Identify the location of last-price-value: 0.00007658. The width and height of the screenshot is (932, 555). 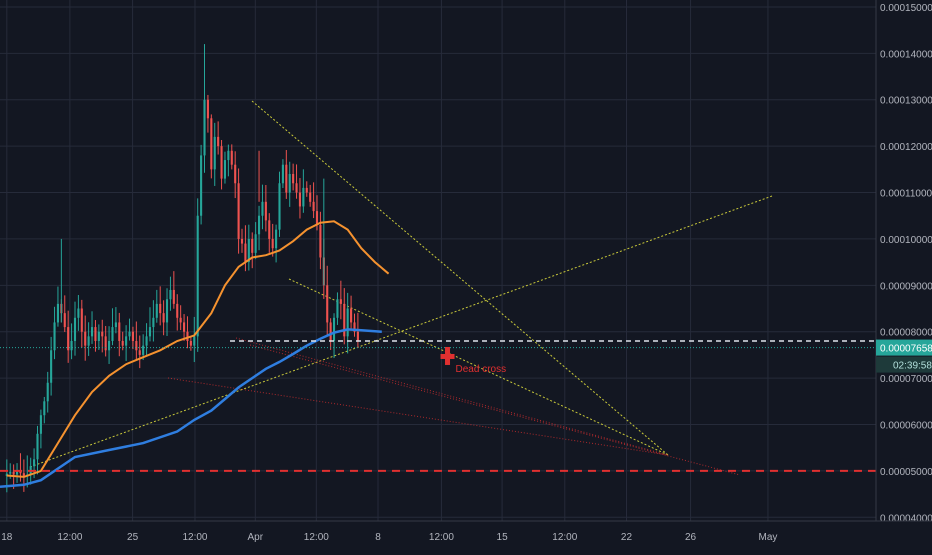
(906, 349).